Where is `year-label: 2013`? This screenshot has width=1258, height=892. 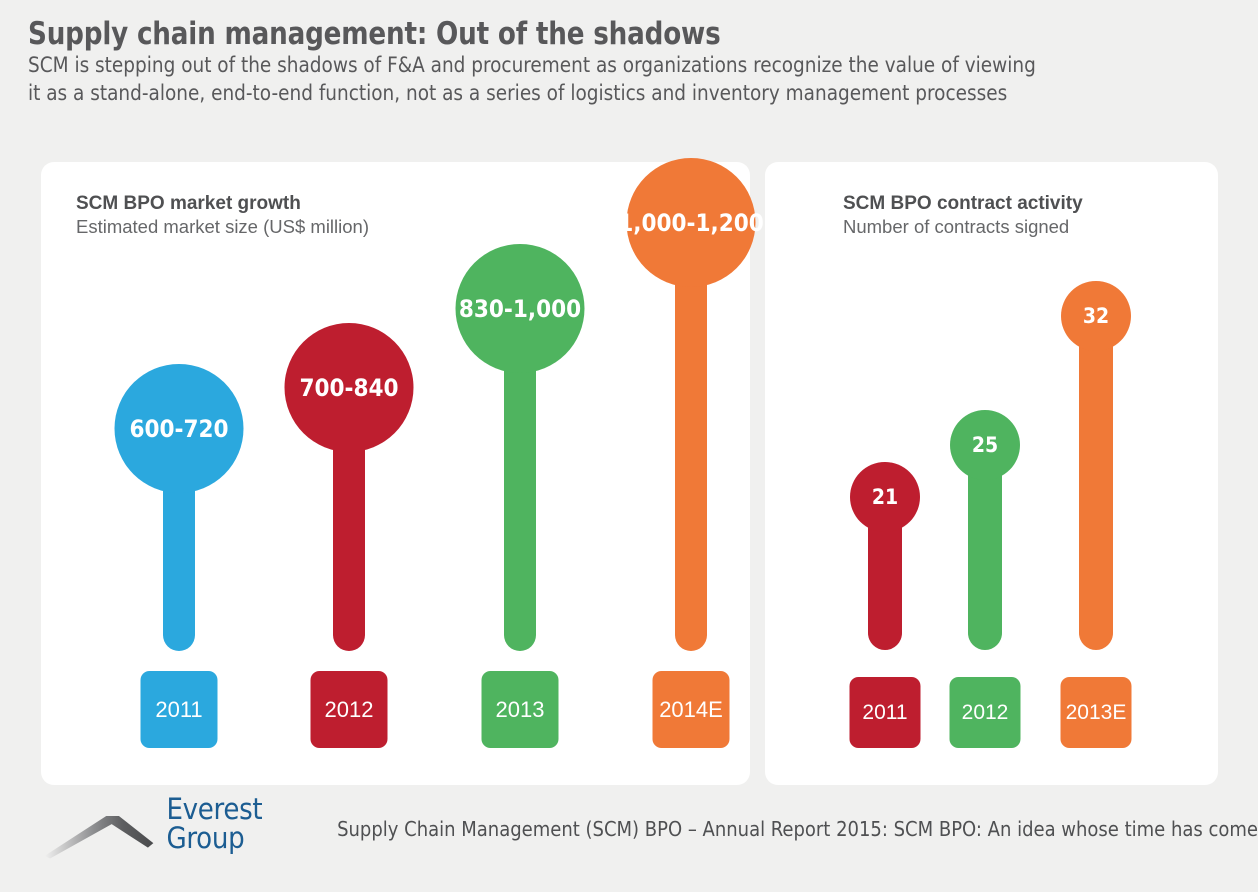 year-label: 2013 is located at coordinates (520, 709).